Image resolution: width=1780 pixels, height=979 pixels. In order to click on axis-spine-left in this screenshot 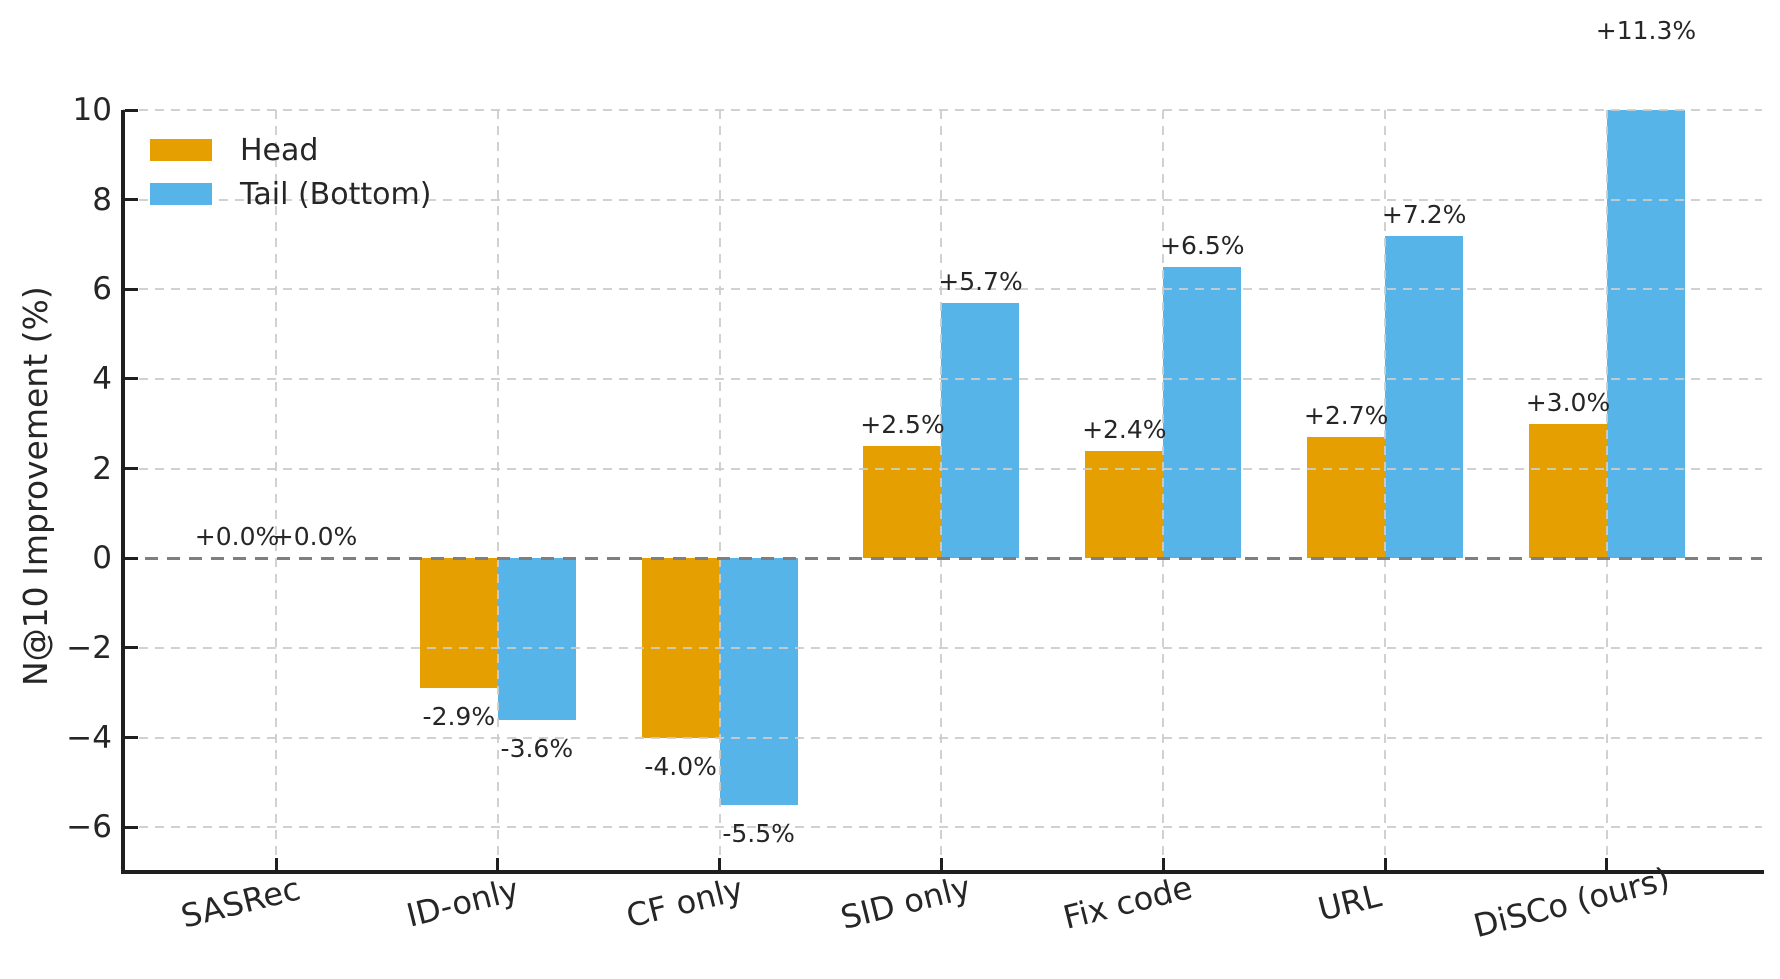, I will do `click(123, 492)`.